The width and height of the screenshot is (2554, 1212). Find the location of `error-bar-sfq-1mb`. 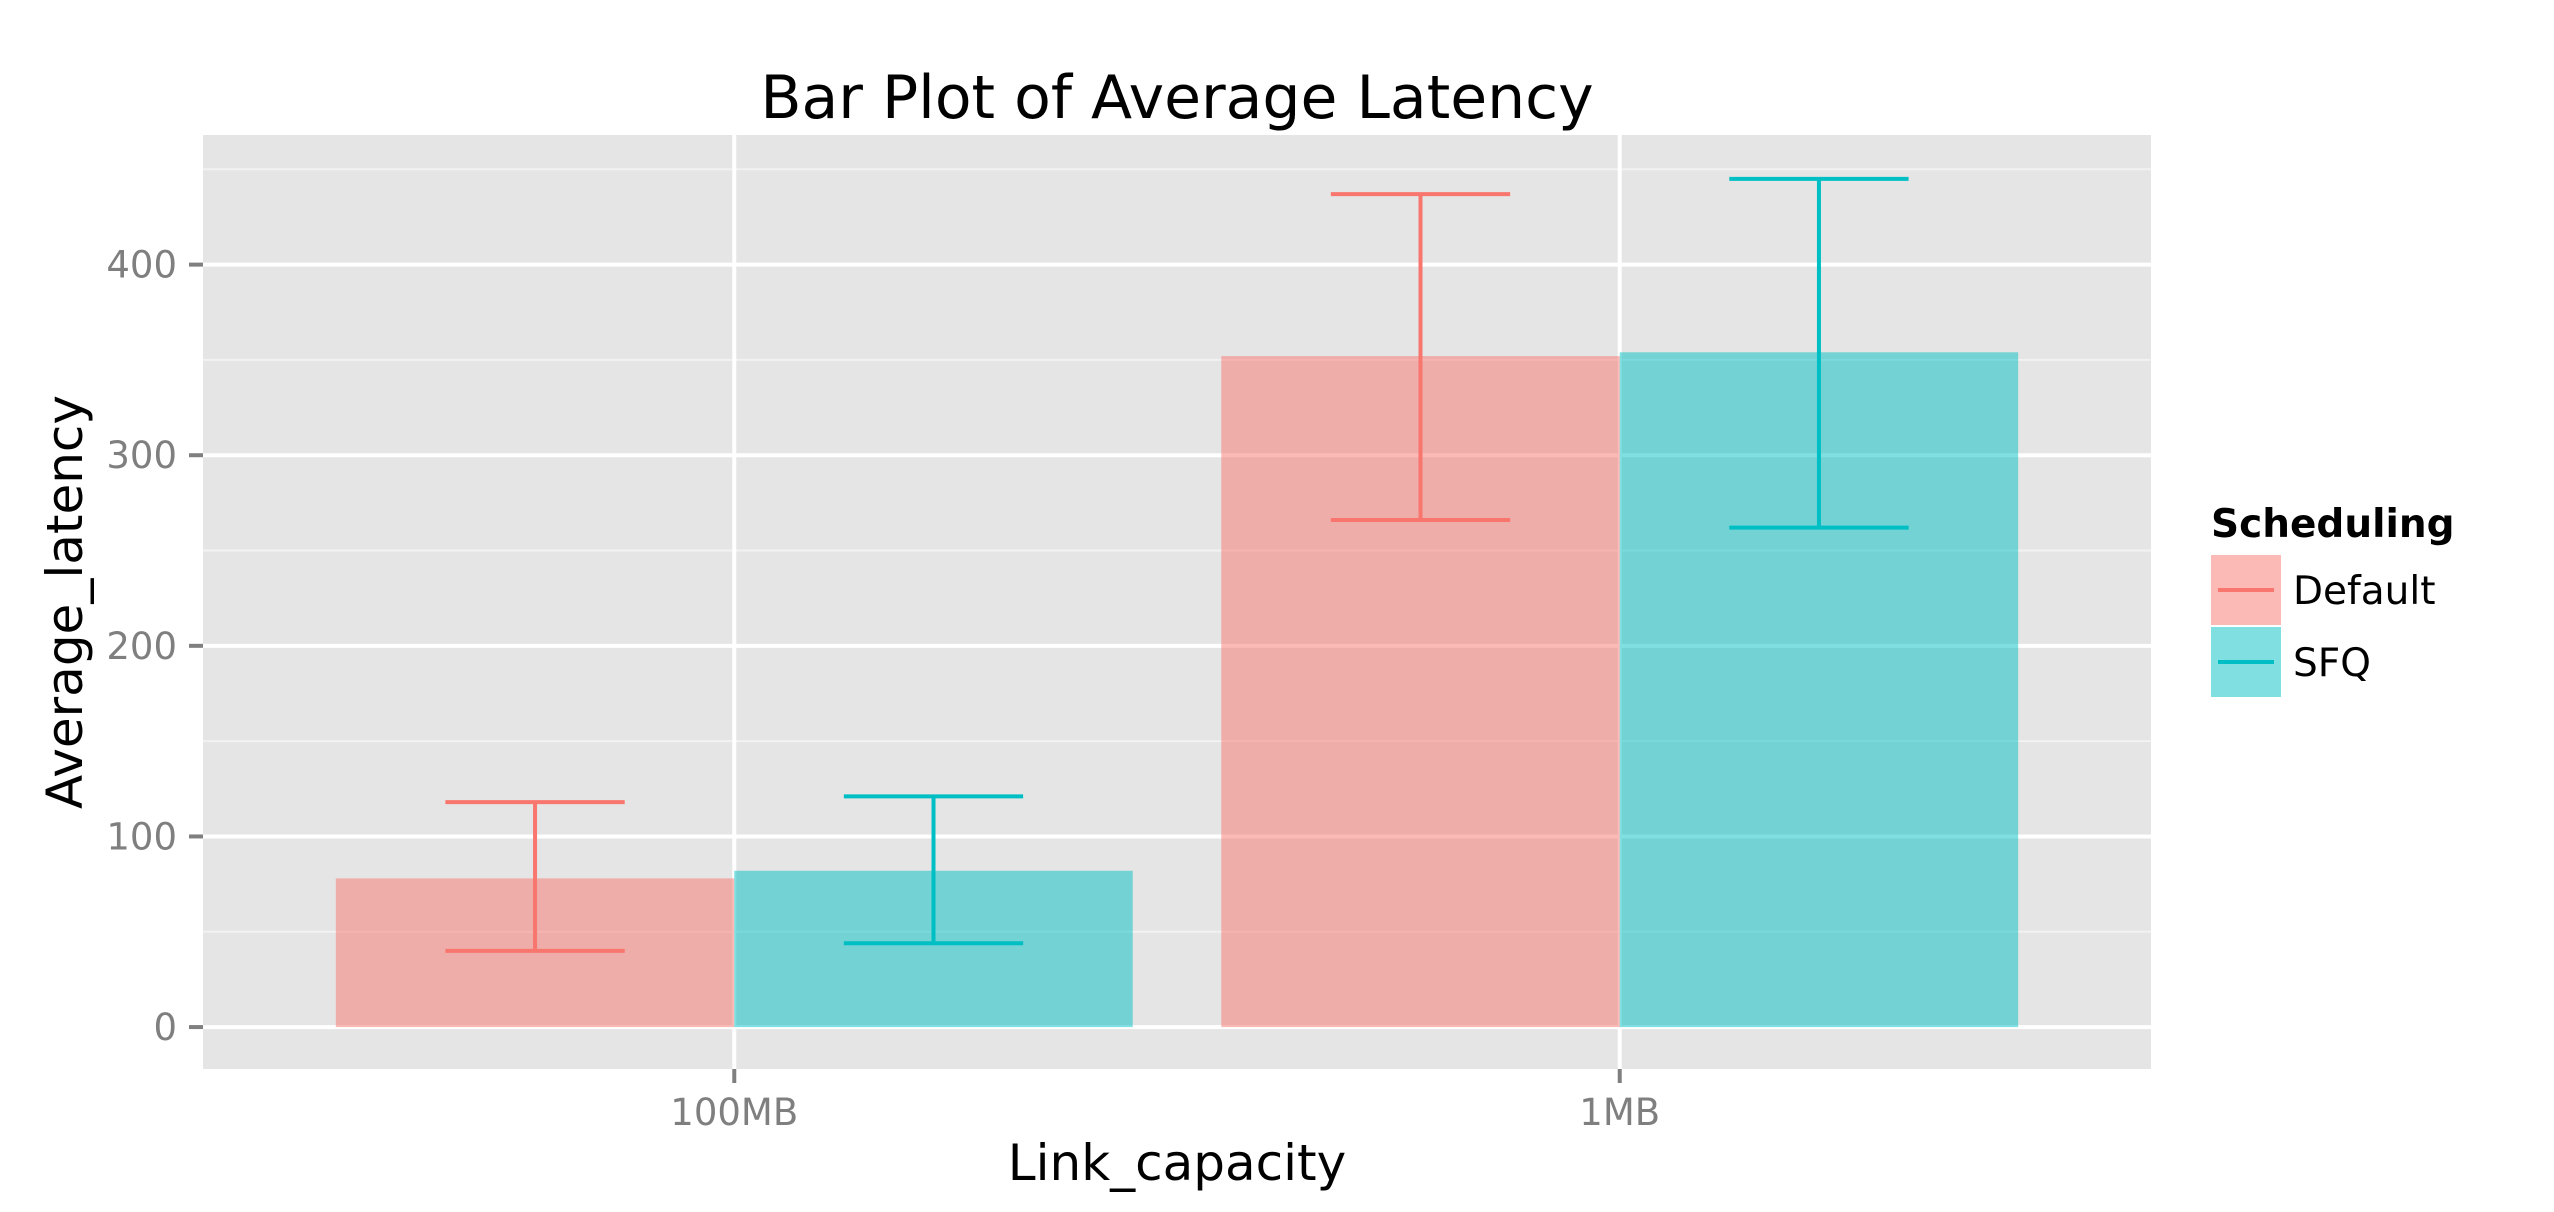

error-bar-sfq-1mb is located at coordinates (1819, 353).